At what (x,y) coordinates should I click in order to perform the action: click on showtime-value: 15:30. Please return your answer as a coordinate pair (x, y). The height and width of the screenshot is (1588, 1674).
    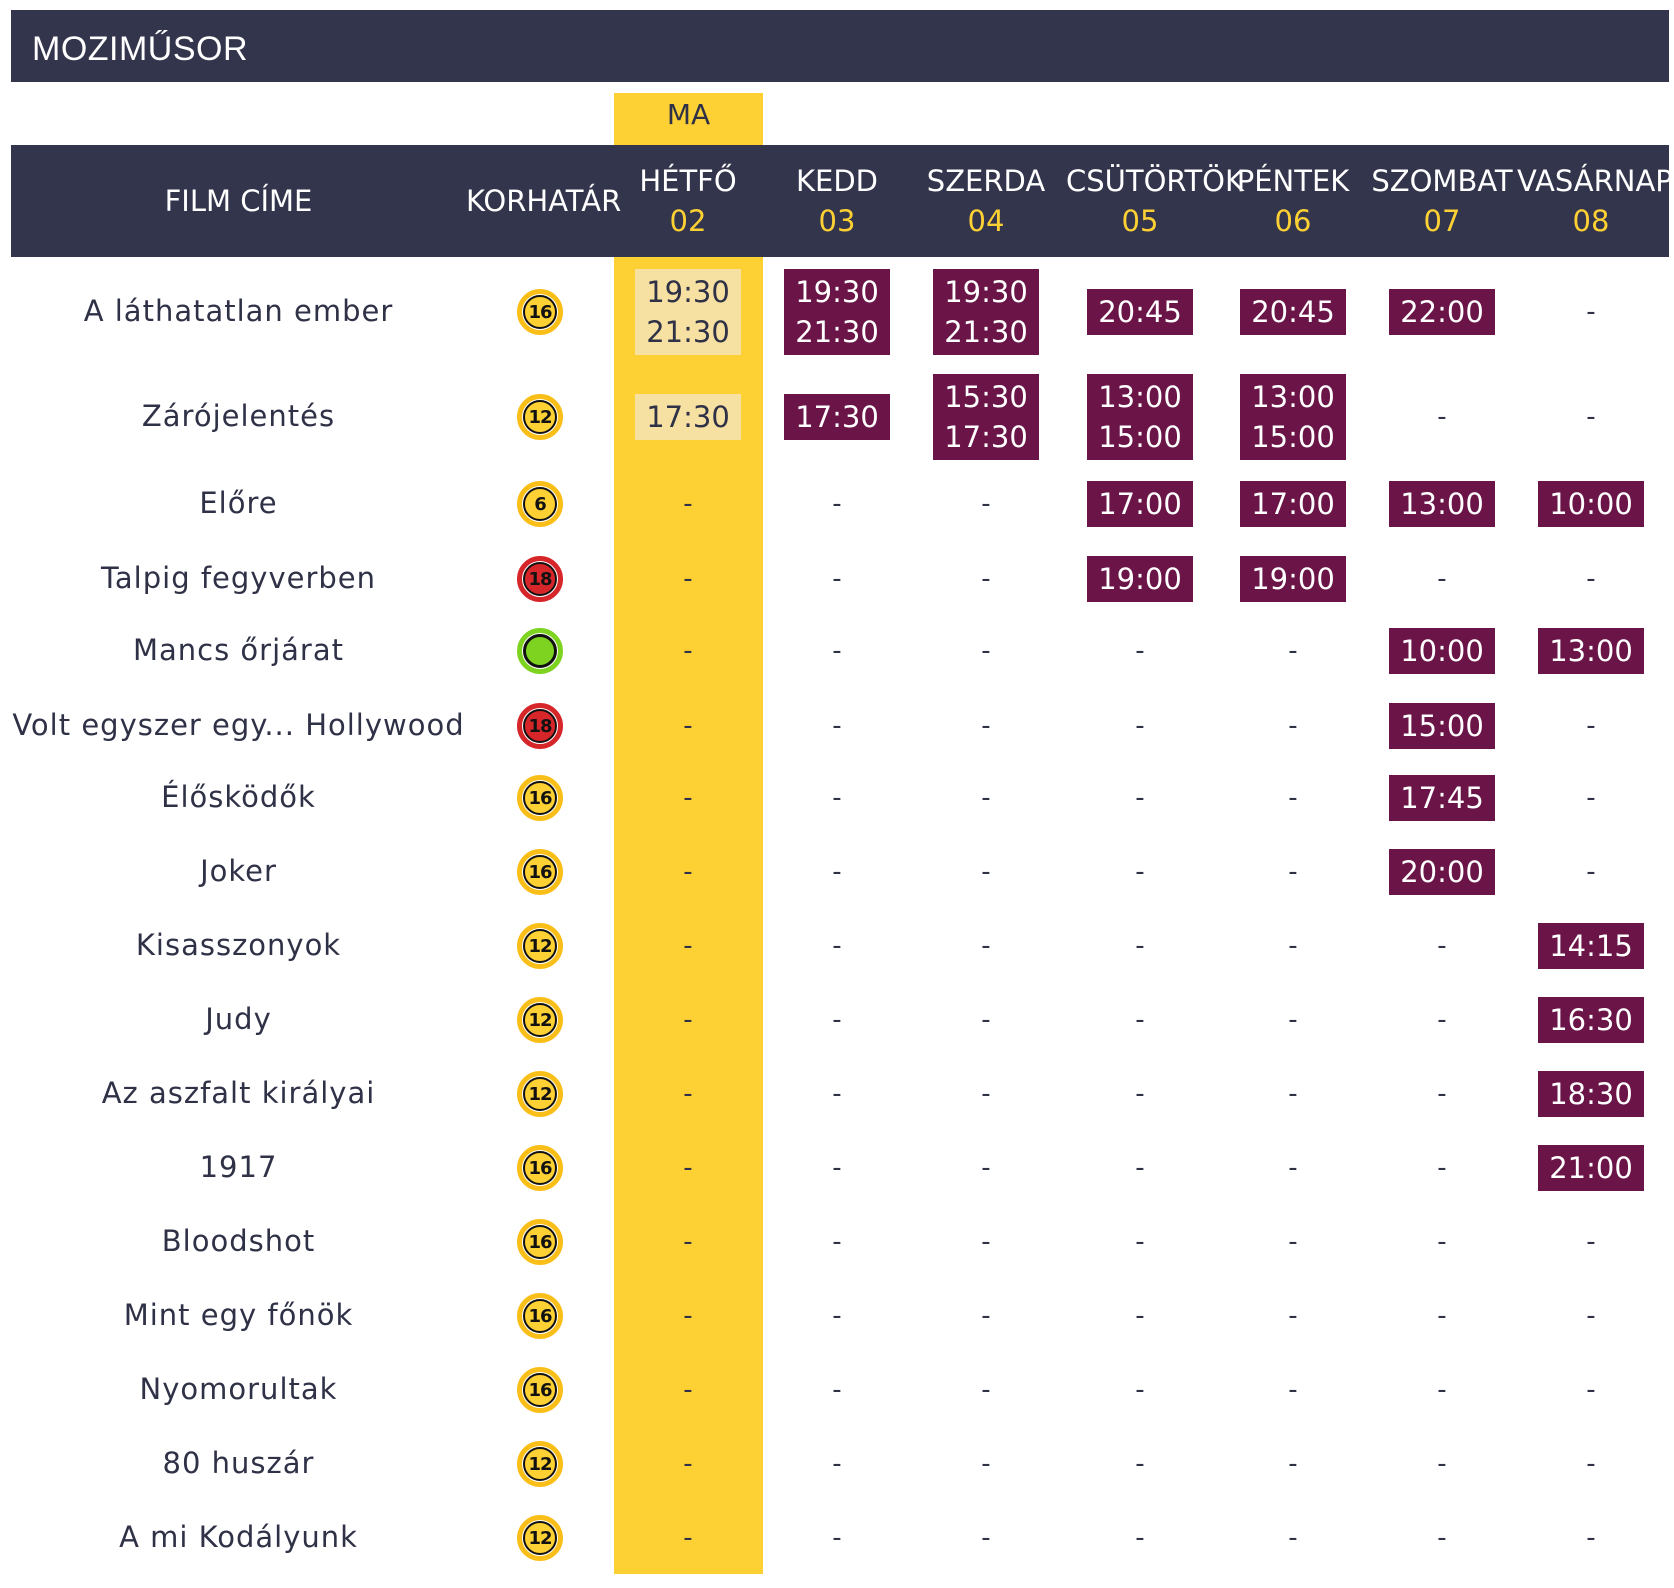
    Looking at the image, I should click on (986, 397).